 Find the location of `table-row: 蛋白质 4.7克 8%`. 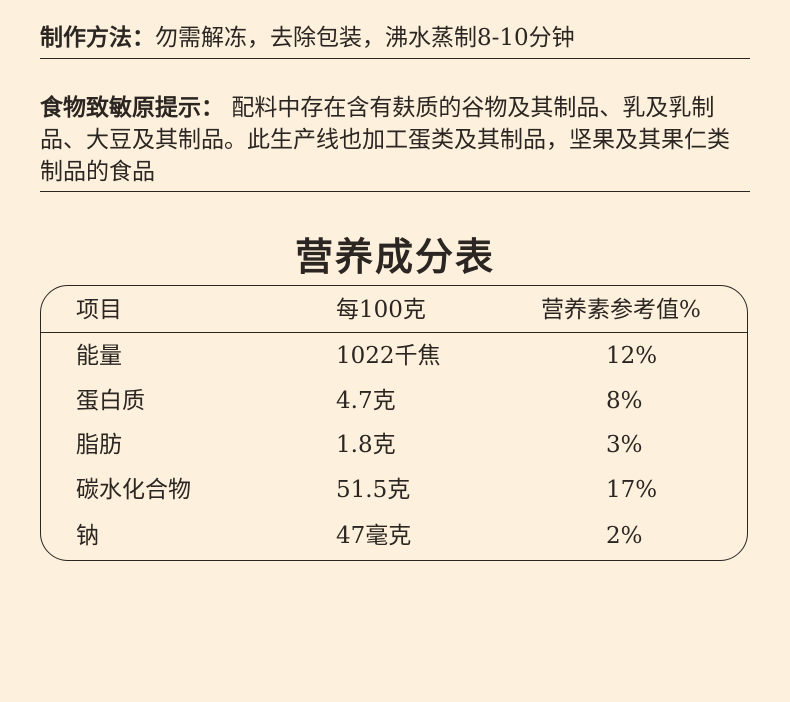

table-row: 蛋白质 4.7克 8% is located at coordinates (394, 401).